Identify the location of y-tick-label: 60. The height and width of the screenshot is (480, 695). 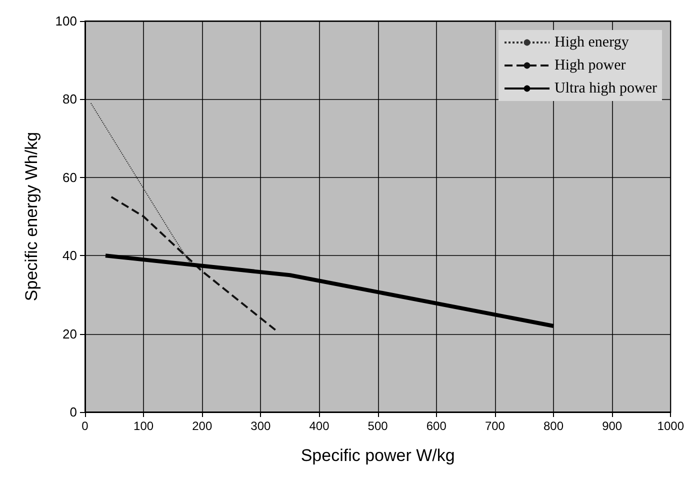
(69, 177).